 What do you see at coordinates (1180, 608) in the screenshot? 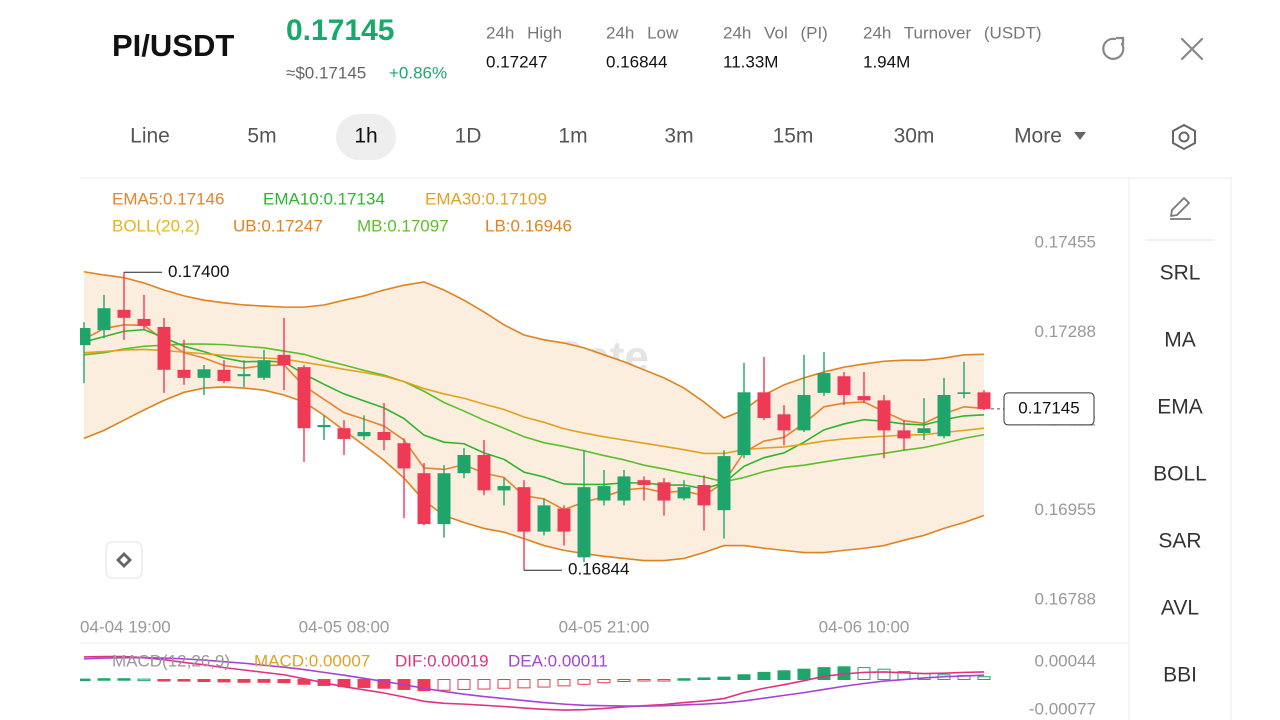
I see `indicator-button: AVL` at bounding box center [1180, 608].